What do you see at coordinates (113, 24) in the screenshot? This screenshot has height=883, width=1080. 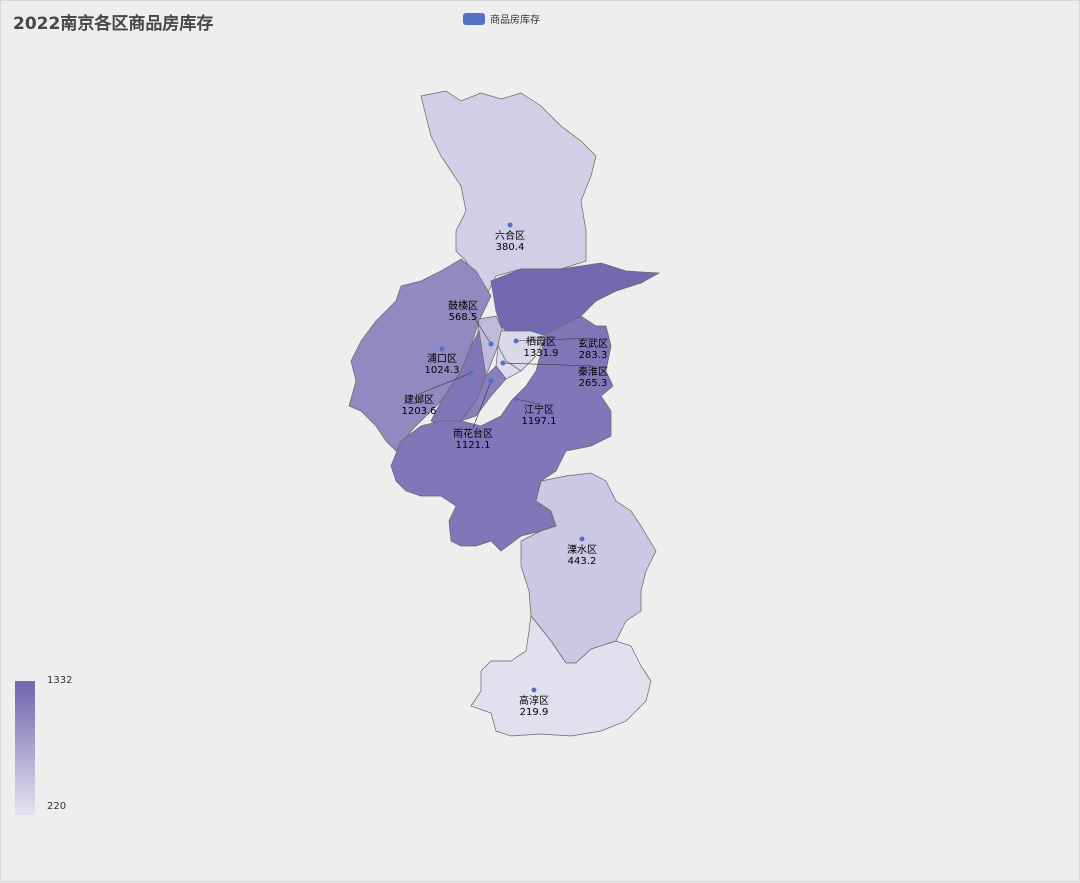 I see `chart-title: 2022南京各区商品房库存` at bounding box center [113, 24].